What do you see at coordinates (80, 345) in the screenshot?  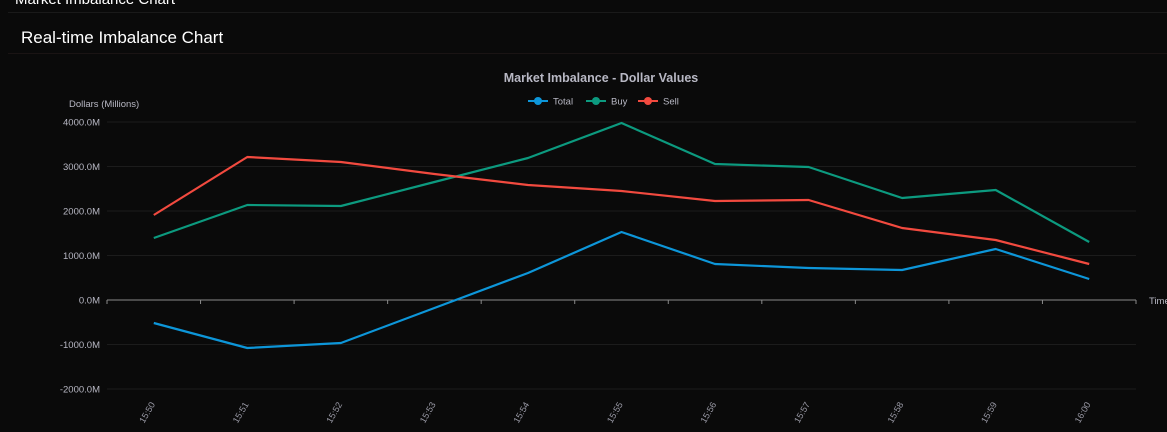 I see `y-tick-label: -1000.0M` at bounding box center [80, 345].